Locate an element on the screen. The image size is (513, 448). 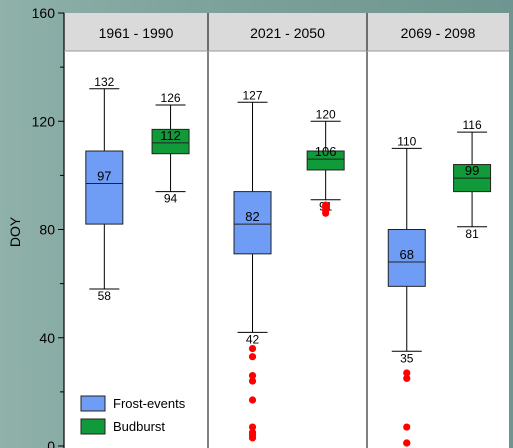
y-tick-label: 80 is located at coordinates (47, 230).